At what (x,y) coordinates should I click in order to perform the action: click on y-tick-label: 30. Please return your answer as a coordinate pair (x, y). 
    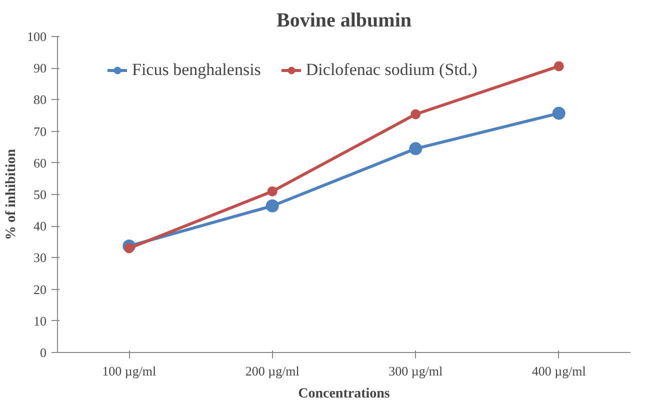
    Looking at the image, I should click on (40, 258).